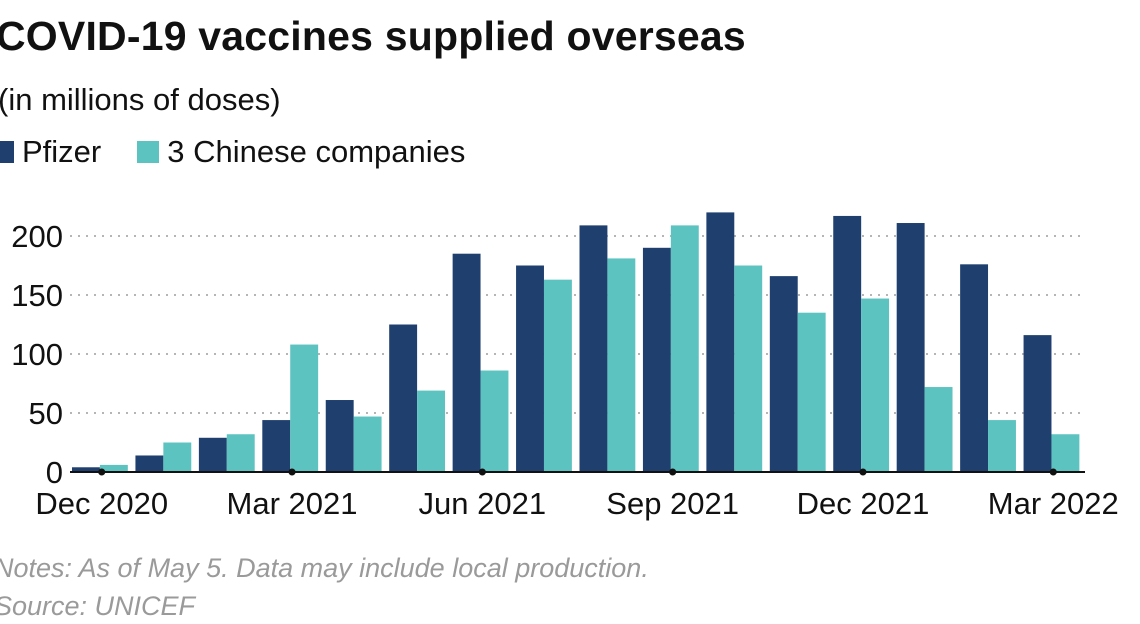 This screenshot has width=1140, height=624. I want to click on x-tick-mark-dec-2021, so click(863, 472).